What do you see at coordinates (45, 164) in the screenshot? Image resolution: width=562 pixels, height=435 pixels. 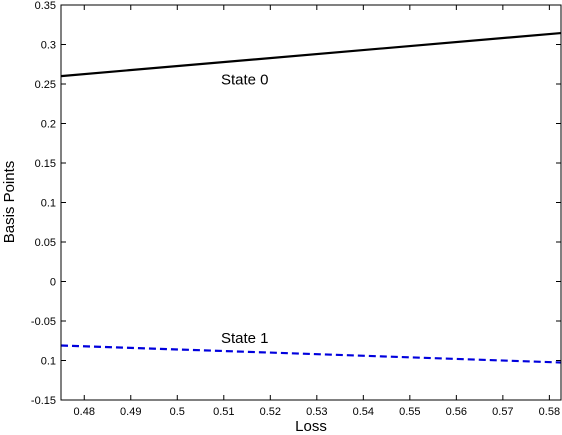 I see `y-tick-label: 0.15` at bounding box center [45, 164].